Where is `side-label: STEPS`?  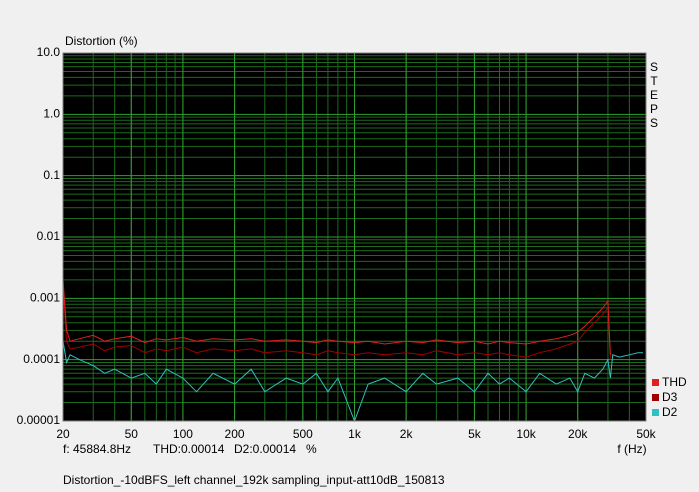 side-label: STEPS is located at coordinates (654, 95).